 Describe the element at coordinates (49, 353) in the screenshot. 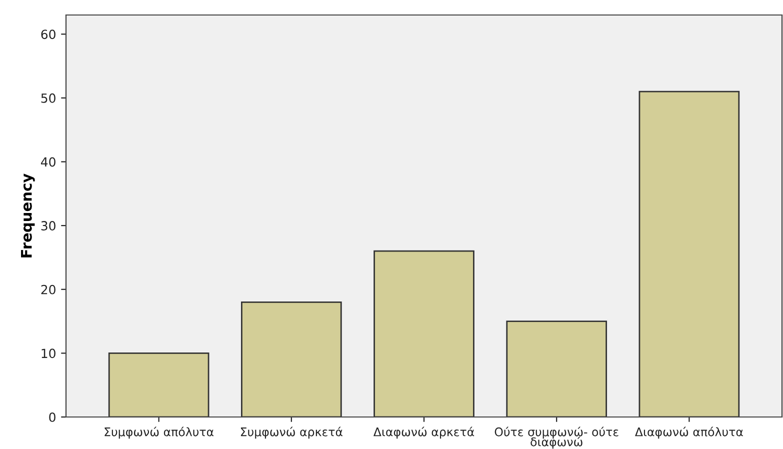

I see `y-tick-label: 10` at that location.